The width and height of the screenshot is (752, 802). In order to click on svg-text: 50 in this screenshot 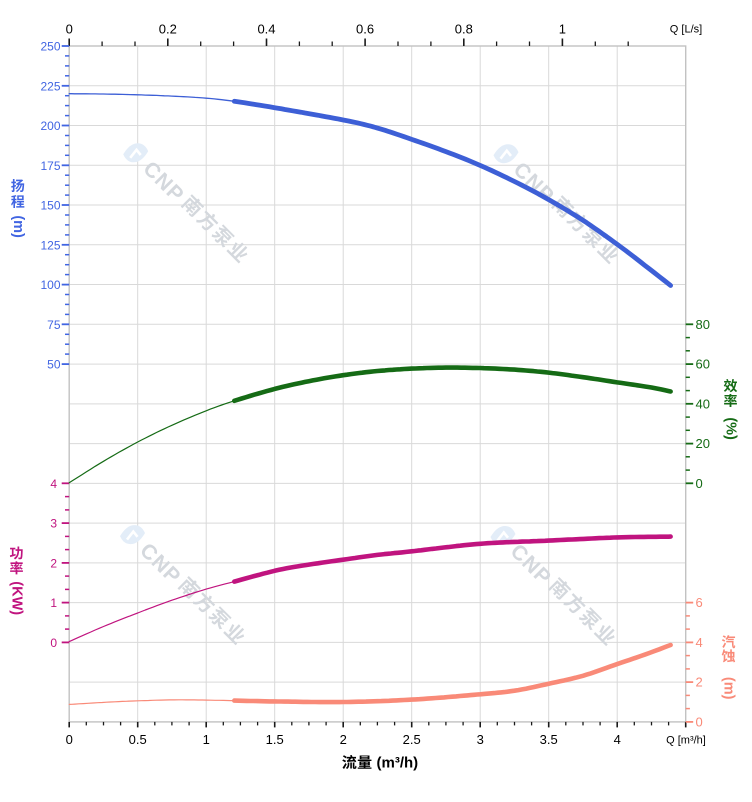, I will do `click(54, 365)`.